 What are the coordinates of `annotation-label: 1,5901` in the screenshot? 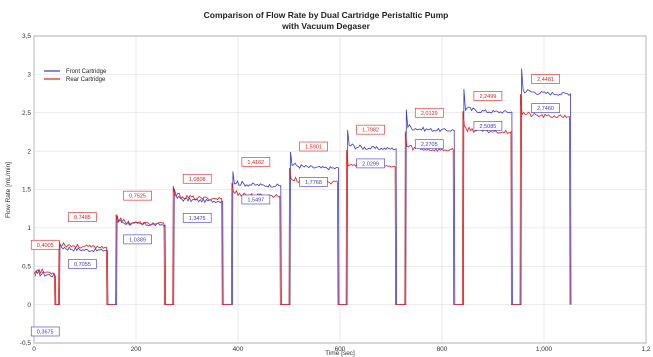 It's located at (313, 148).